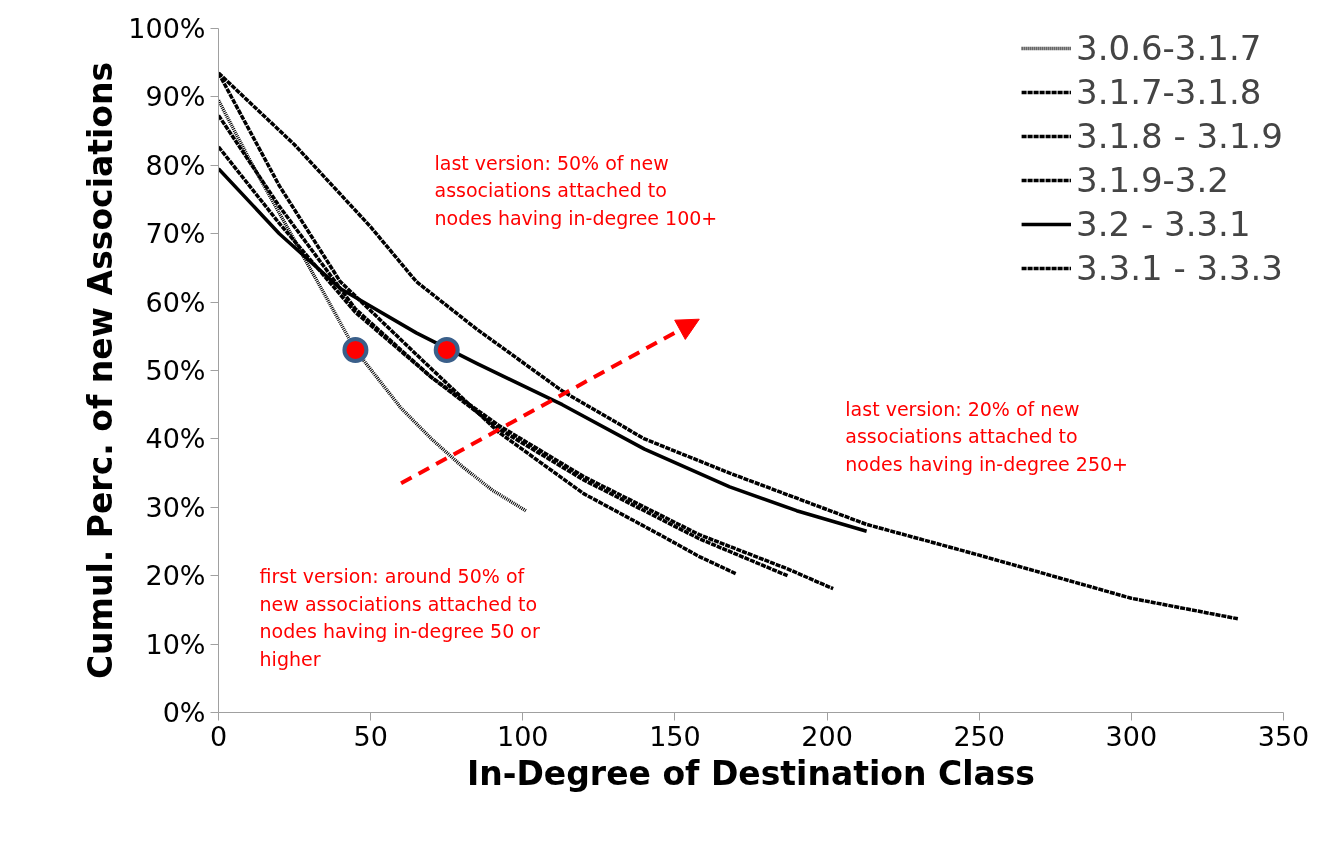 The width and height of the screenshot is (1318, 855). I want to click on legend-label: 3.2 - 3.3.1, so click(1163, 224).